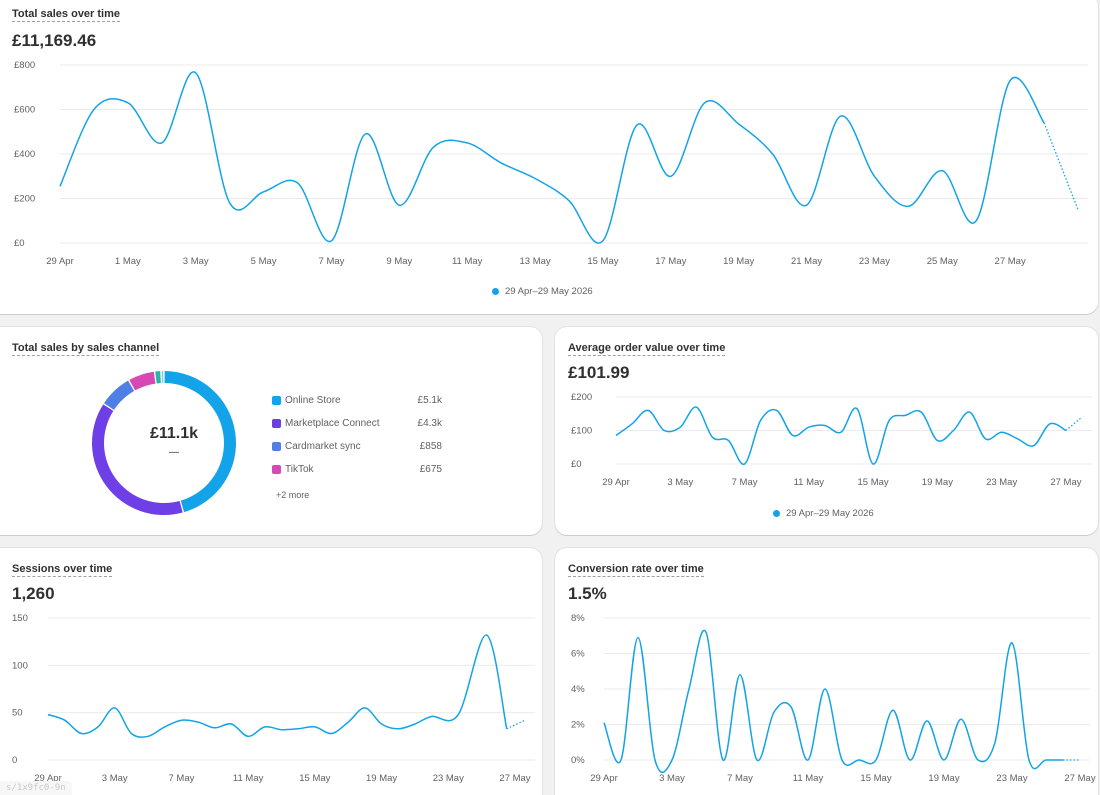 Image resolution: width=1100 pixels, height=795 pixels. What do you see at coordinates (578, 689) in the screenshot?
I see `conversion-y-tick-label: 4%` at bounding box center [578, 689].